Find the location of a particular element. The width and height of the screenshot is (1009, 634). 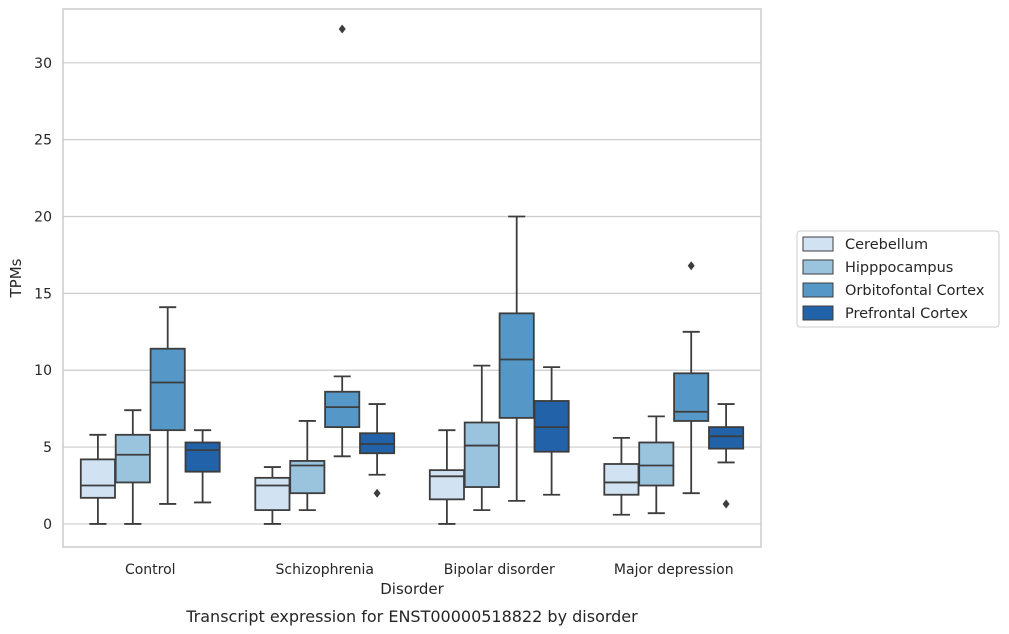

legend-label: Hipppocampus is located at coordinates (899, 268).